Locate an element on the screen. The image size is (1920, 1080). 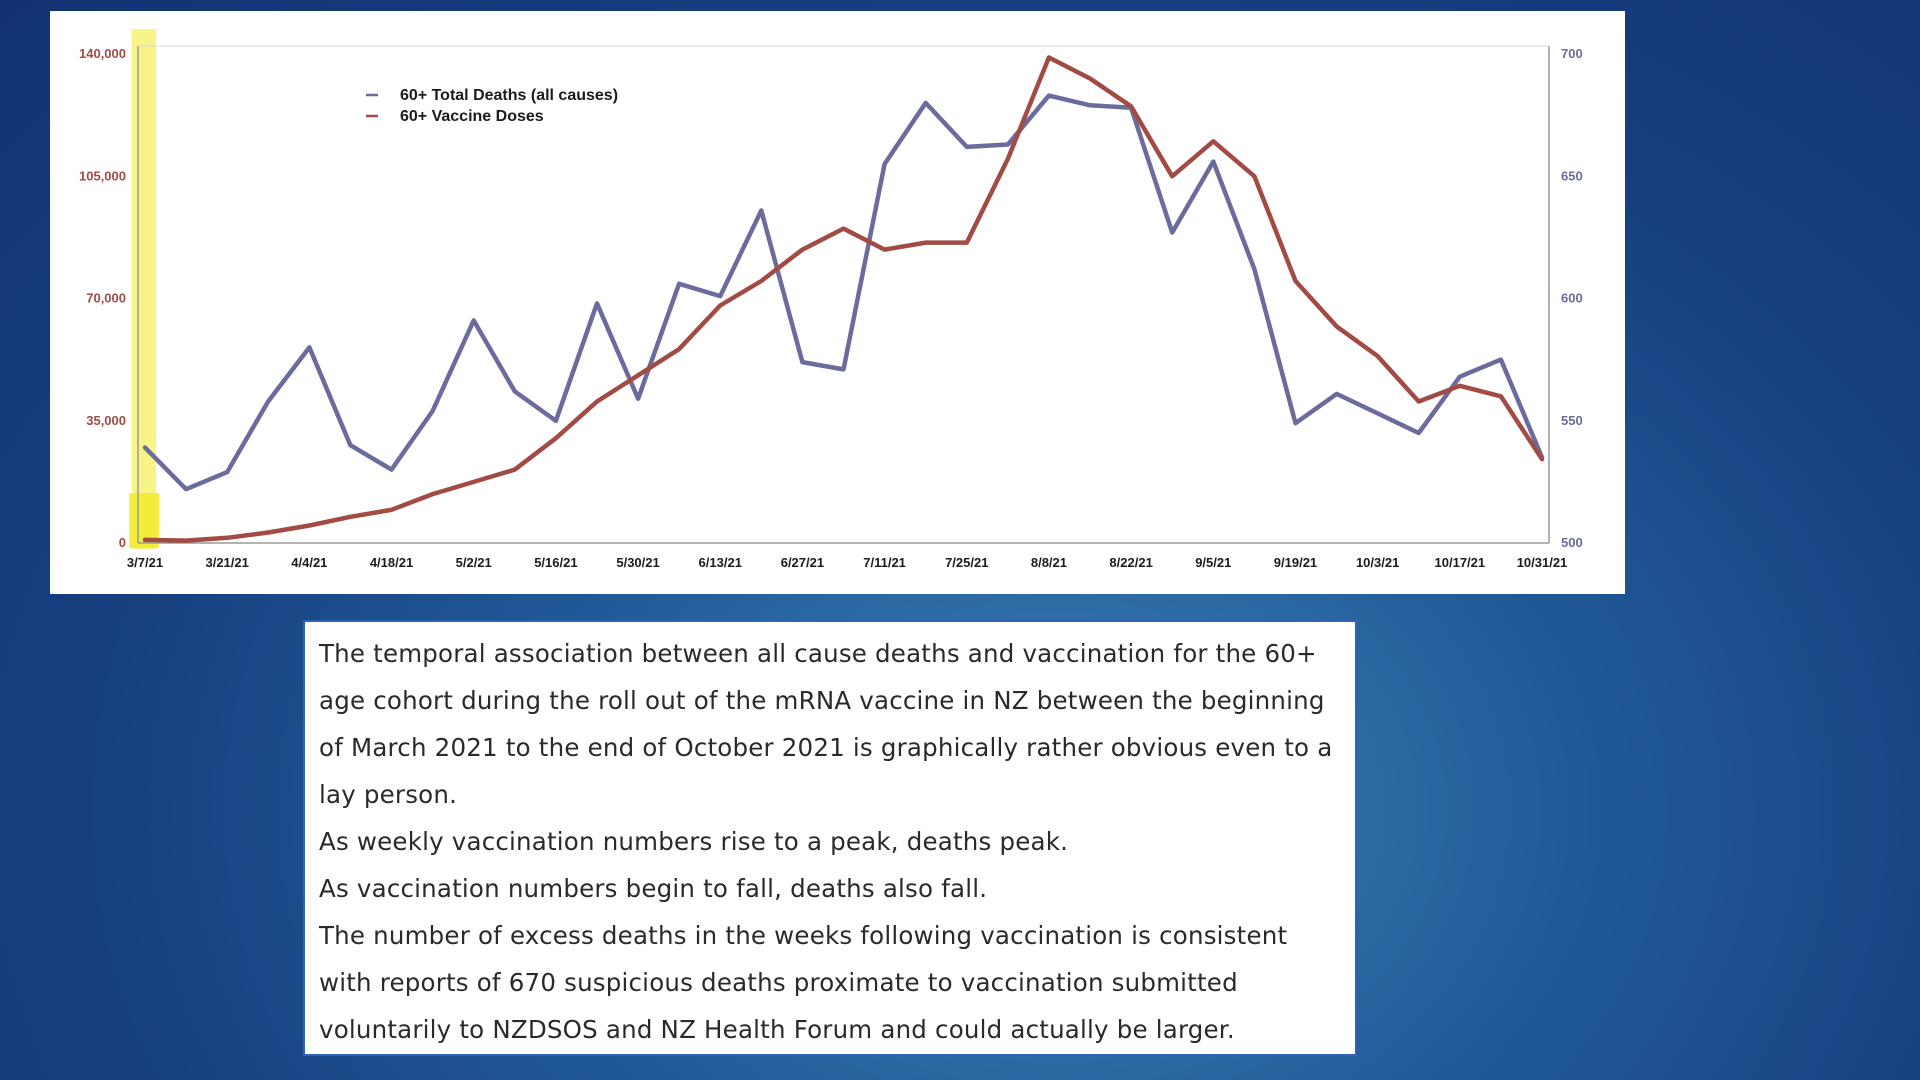
x-tick-label: 9/19/21 is located at coordinates (1295, 562).